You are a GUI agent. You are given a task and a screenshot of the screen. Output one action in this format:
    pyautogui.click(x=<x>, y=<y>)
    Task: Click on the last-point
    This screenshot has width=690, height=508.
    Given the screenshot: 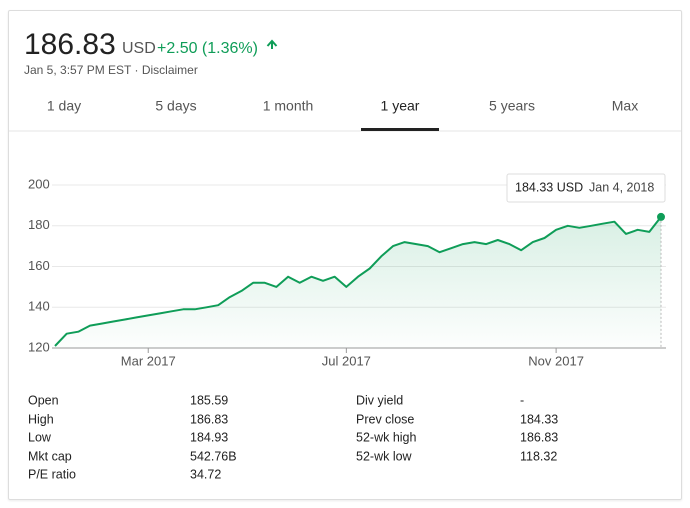 What is the action you would take?
    pyautogui.click(x=661, y=216)
    